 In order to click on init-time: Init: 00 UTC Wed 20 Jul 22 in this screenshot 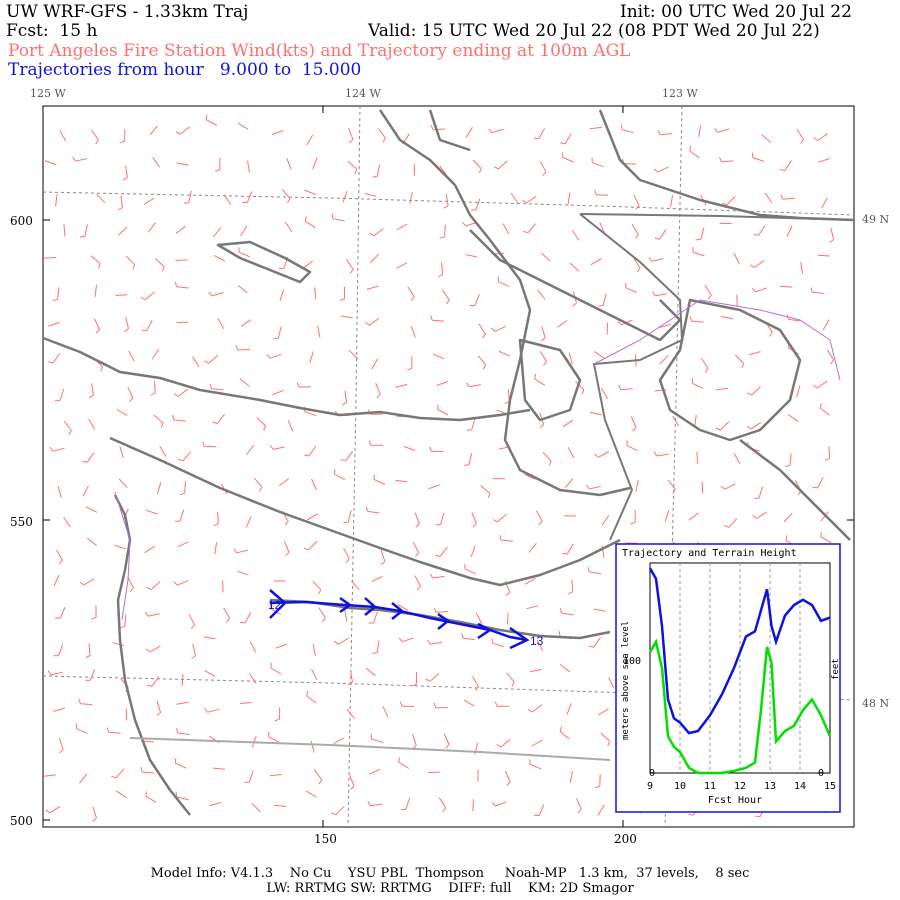, I will do `click(736, 12)`.